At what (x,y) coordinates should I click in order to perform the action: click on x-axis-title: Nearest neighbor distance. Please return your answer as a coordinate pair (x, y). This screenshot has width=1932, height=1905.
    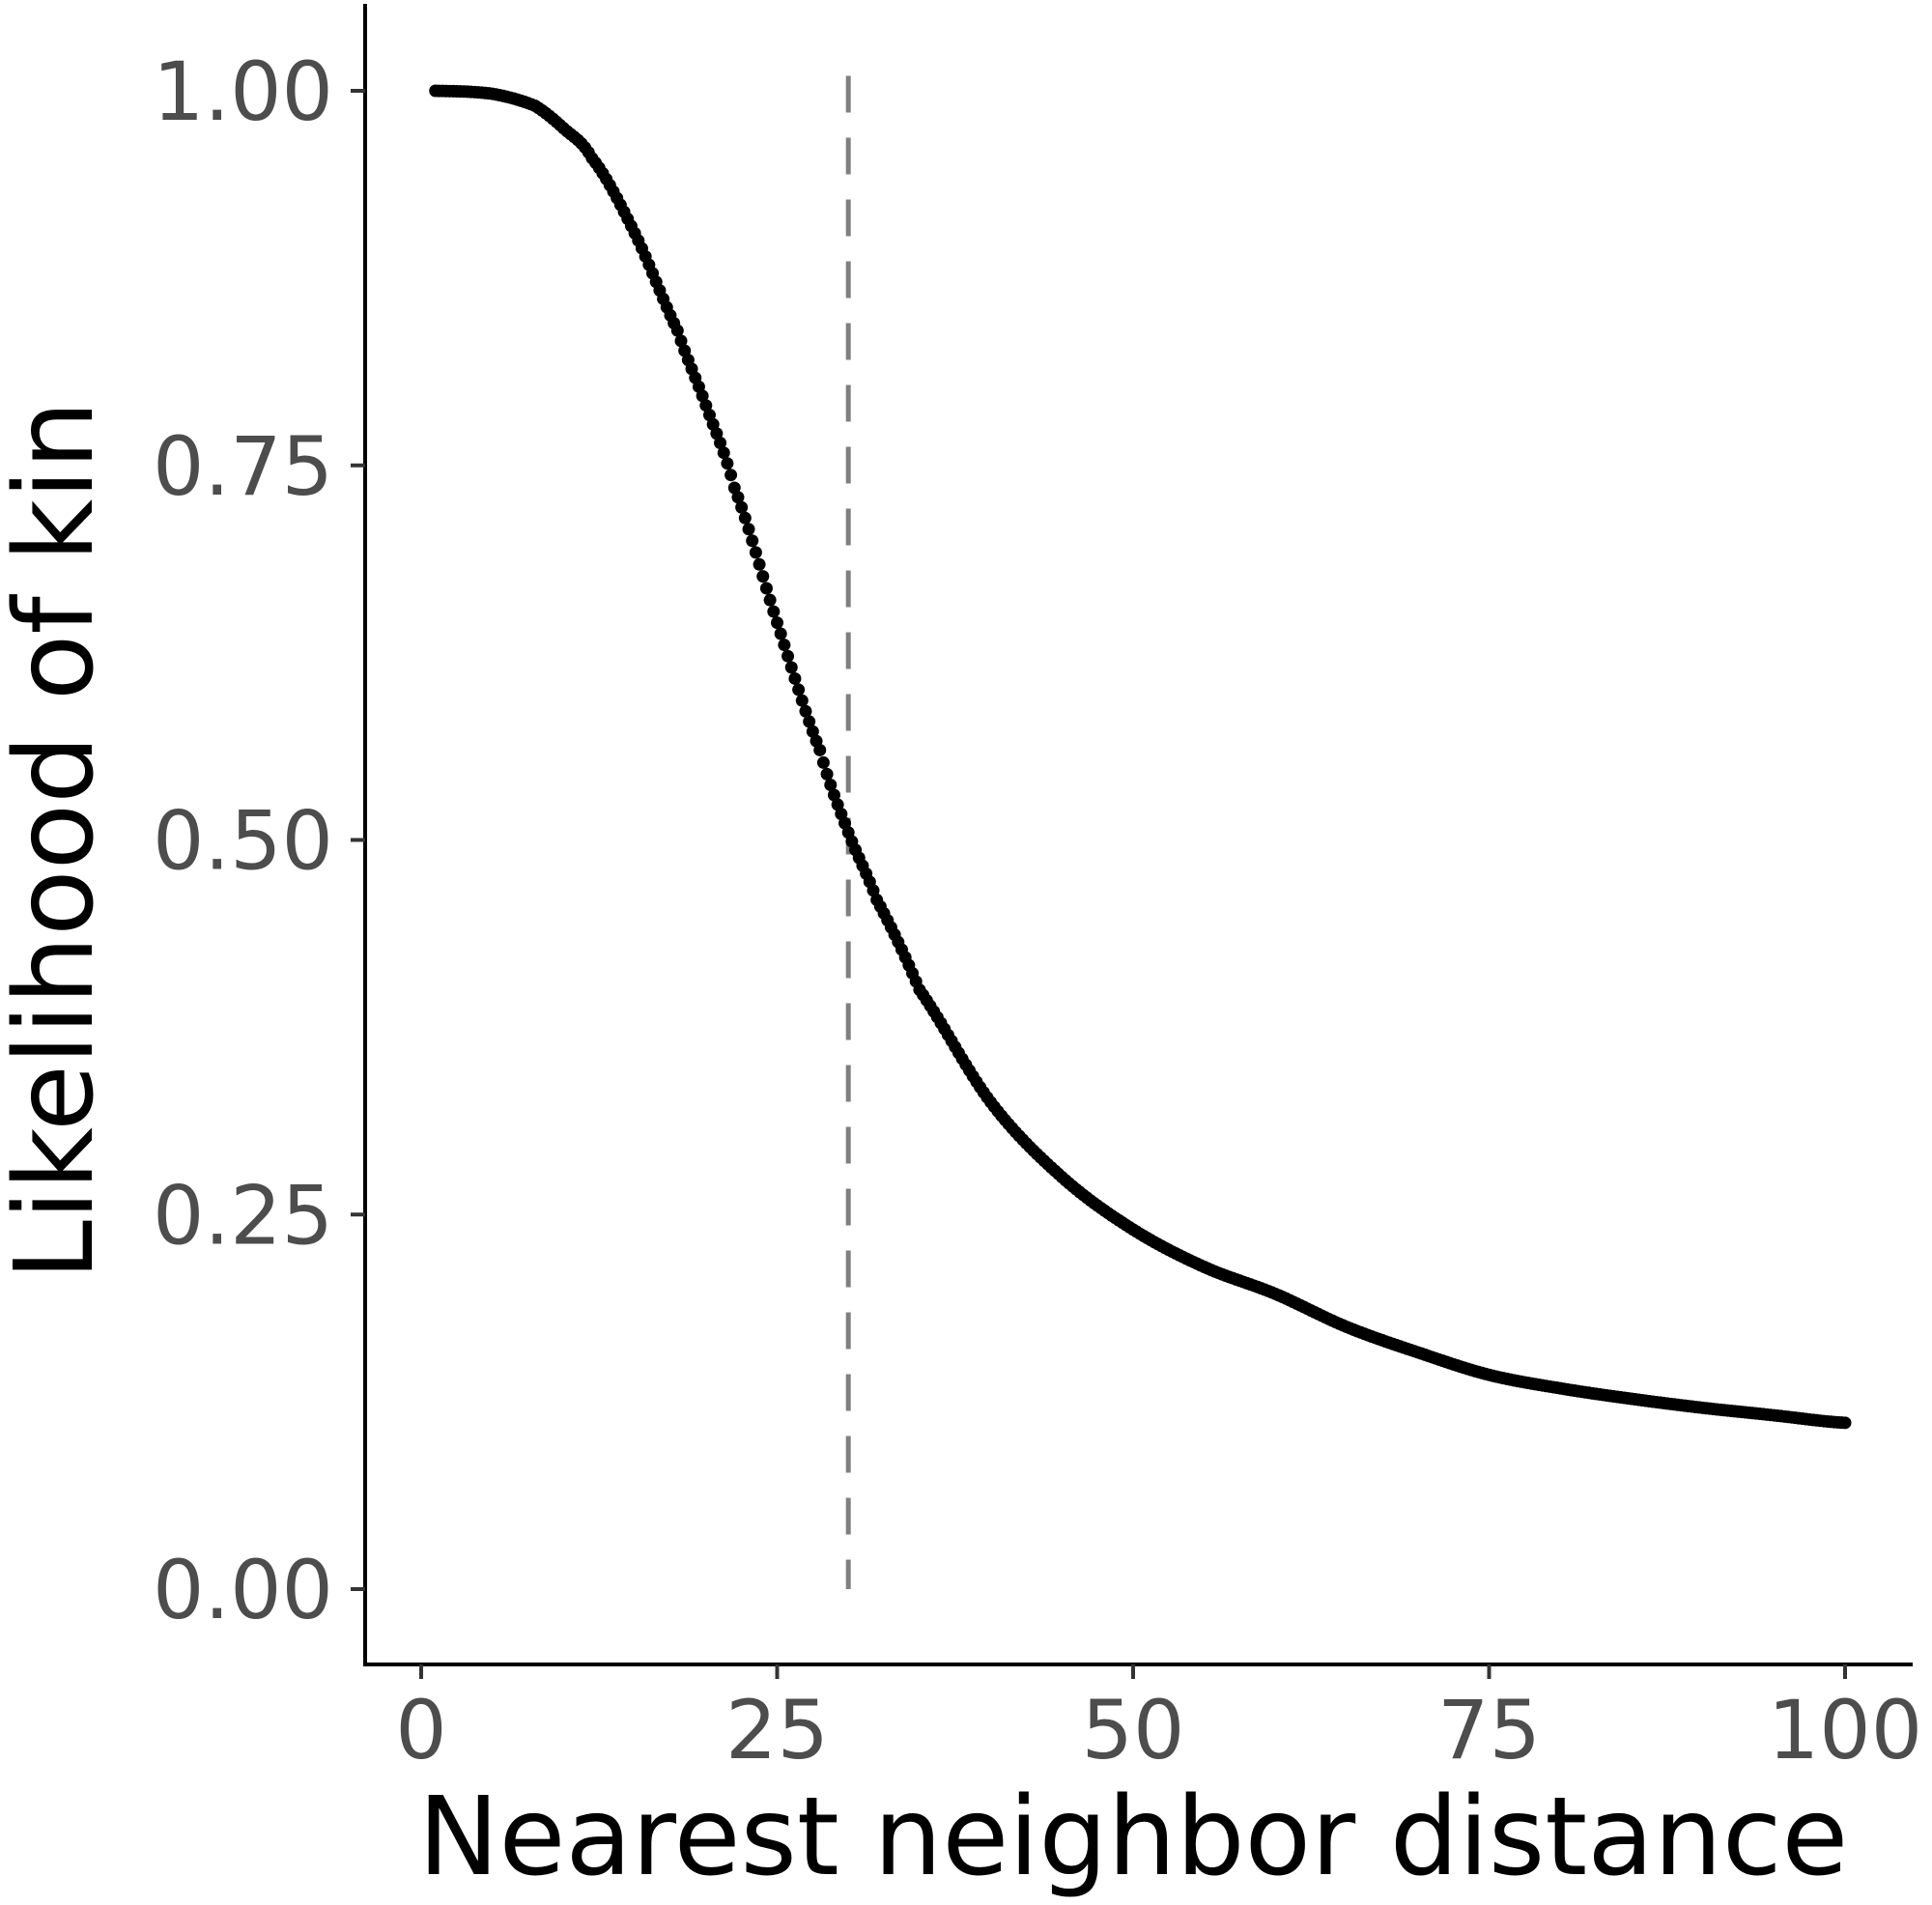
    Looking at the image, I should click on (1133, 1837).